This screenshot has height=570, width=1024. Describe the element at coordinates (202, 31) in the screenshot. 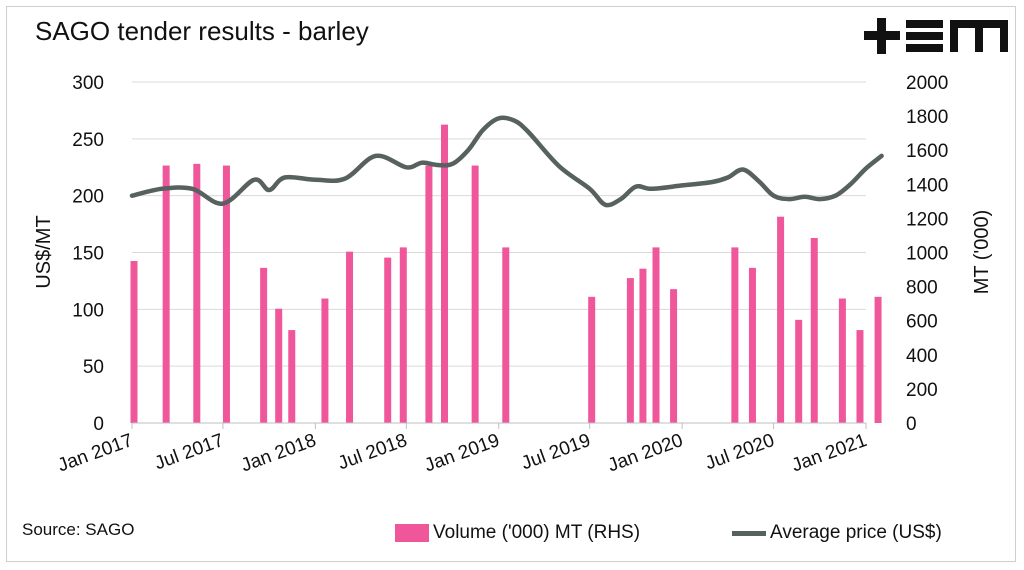

I see `chart-title: SAGO tender results - barley` at that location.